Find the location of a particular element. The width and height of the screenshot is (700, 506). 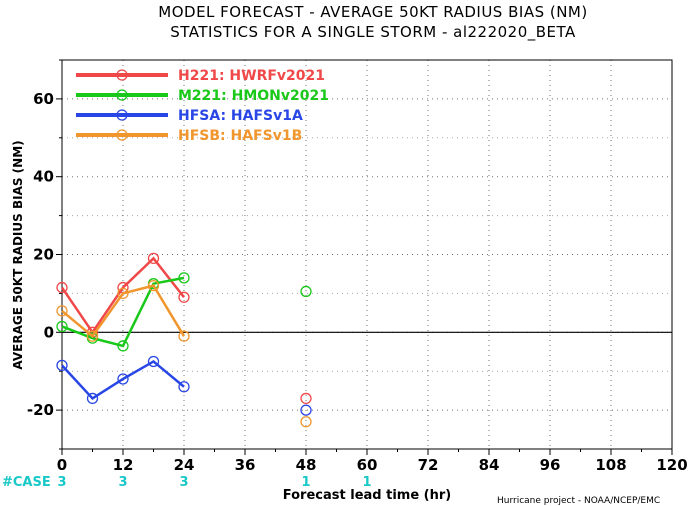

x-tick-label-72: 72 is located at coordinates (428, 465).